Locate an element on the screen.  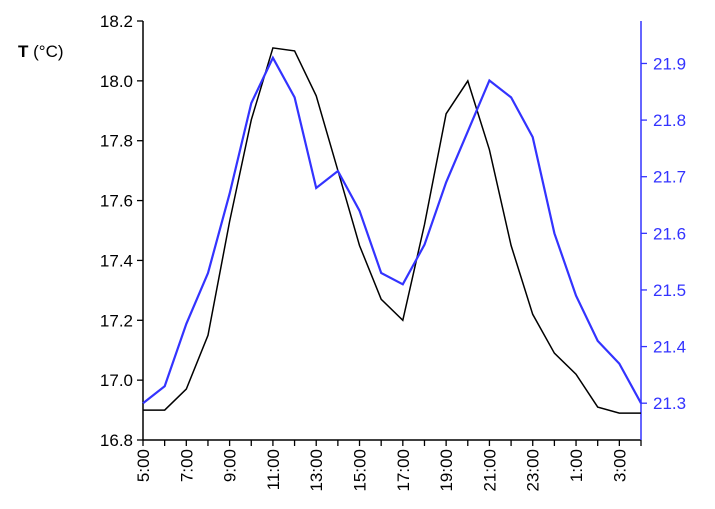
x-axis-tick-label: 15:00 is located at coordinates (360, 470).